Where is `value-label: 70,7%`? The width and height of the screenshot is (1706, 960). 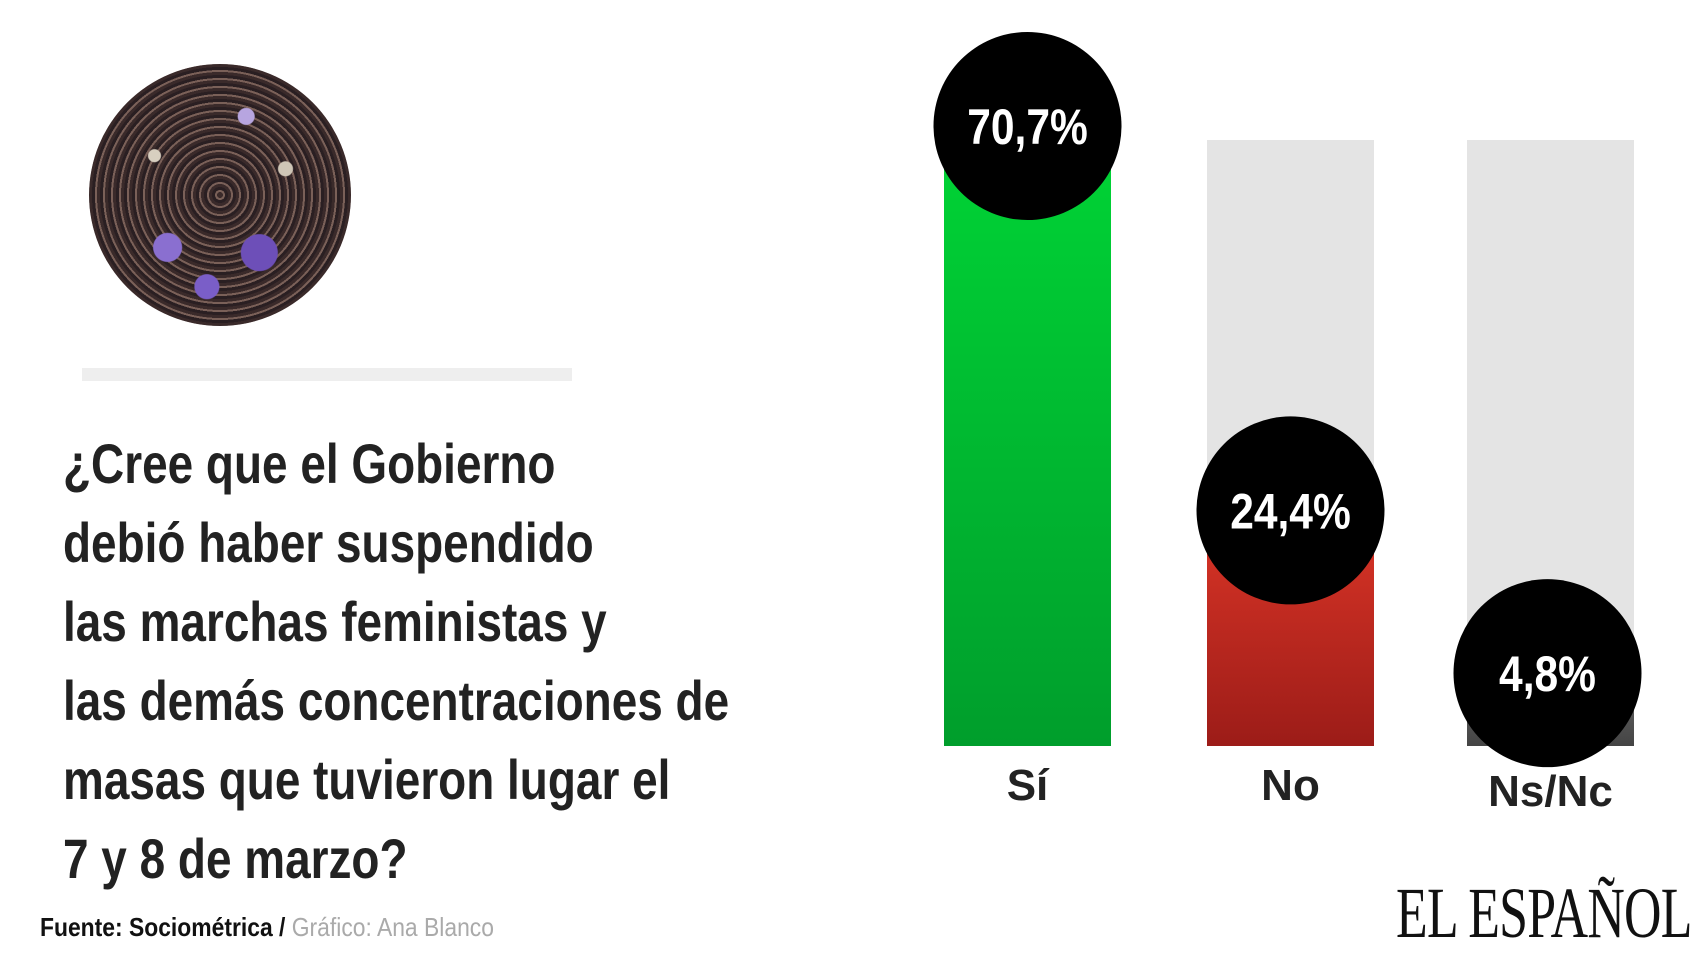 value-label: 70,7% is located at coordinates (1027, 127).